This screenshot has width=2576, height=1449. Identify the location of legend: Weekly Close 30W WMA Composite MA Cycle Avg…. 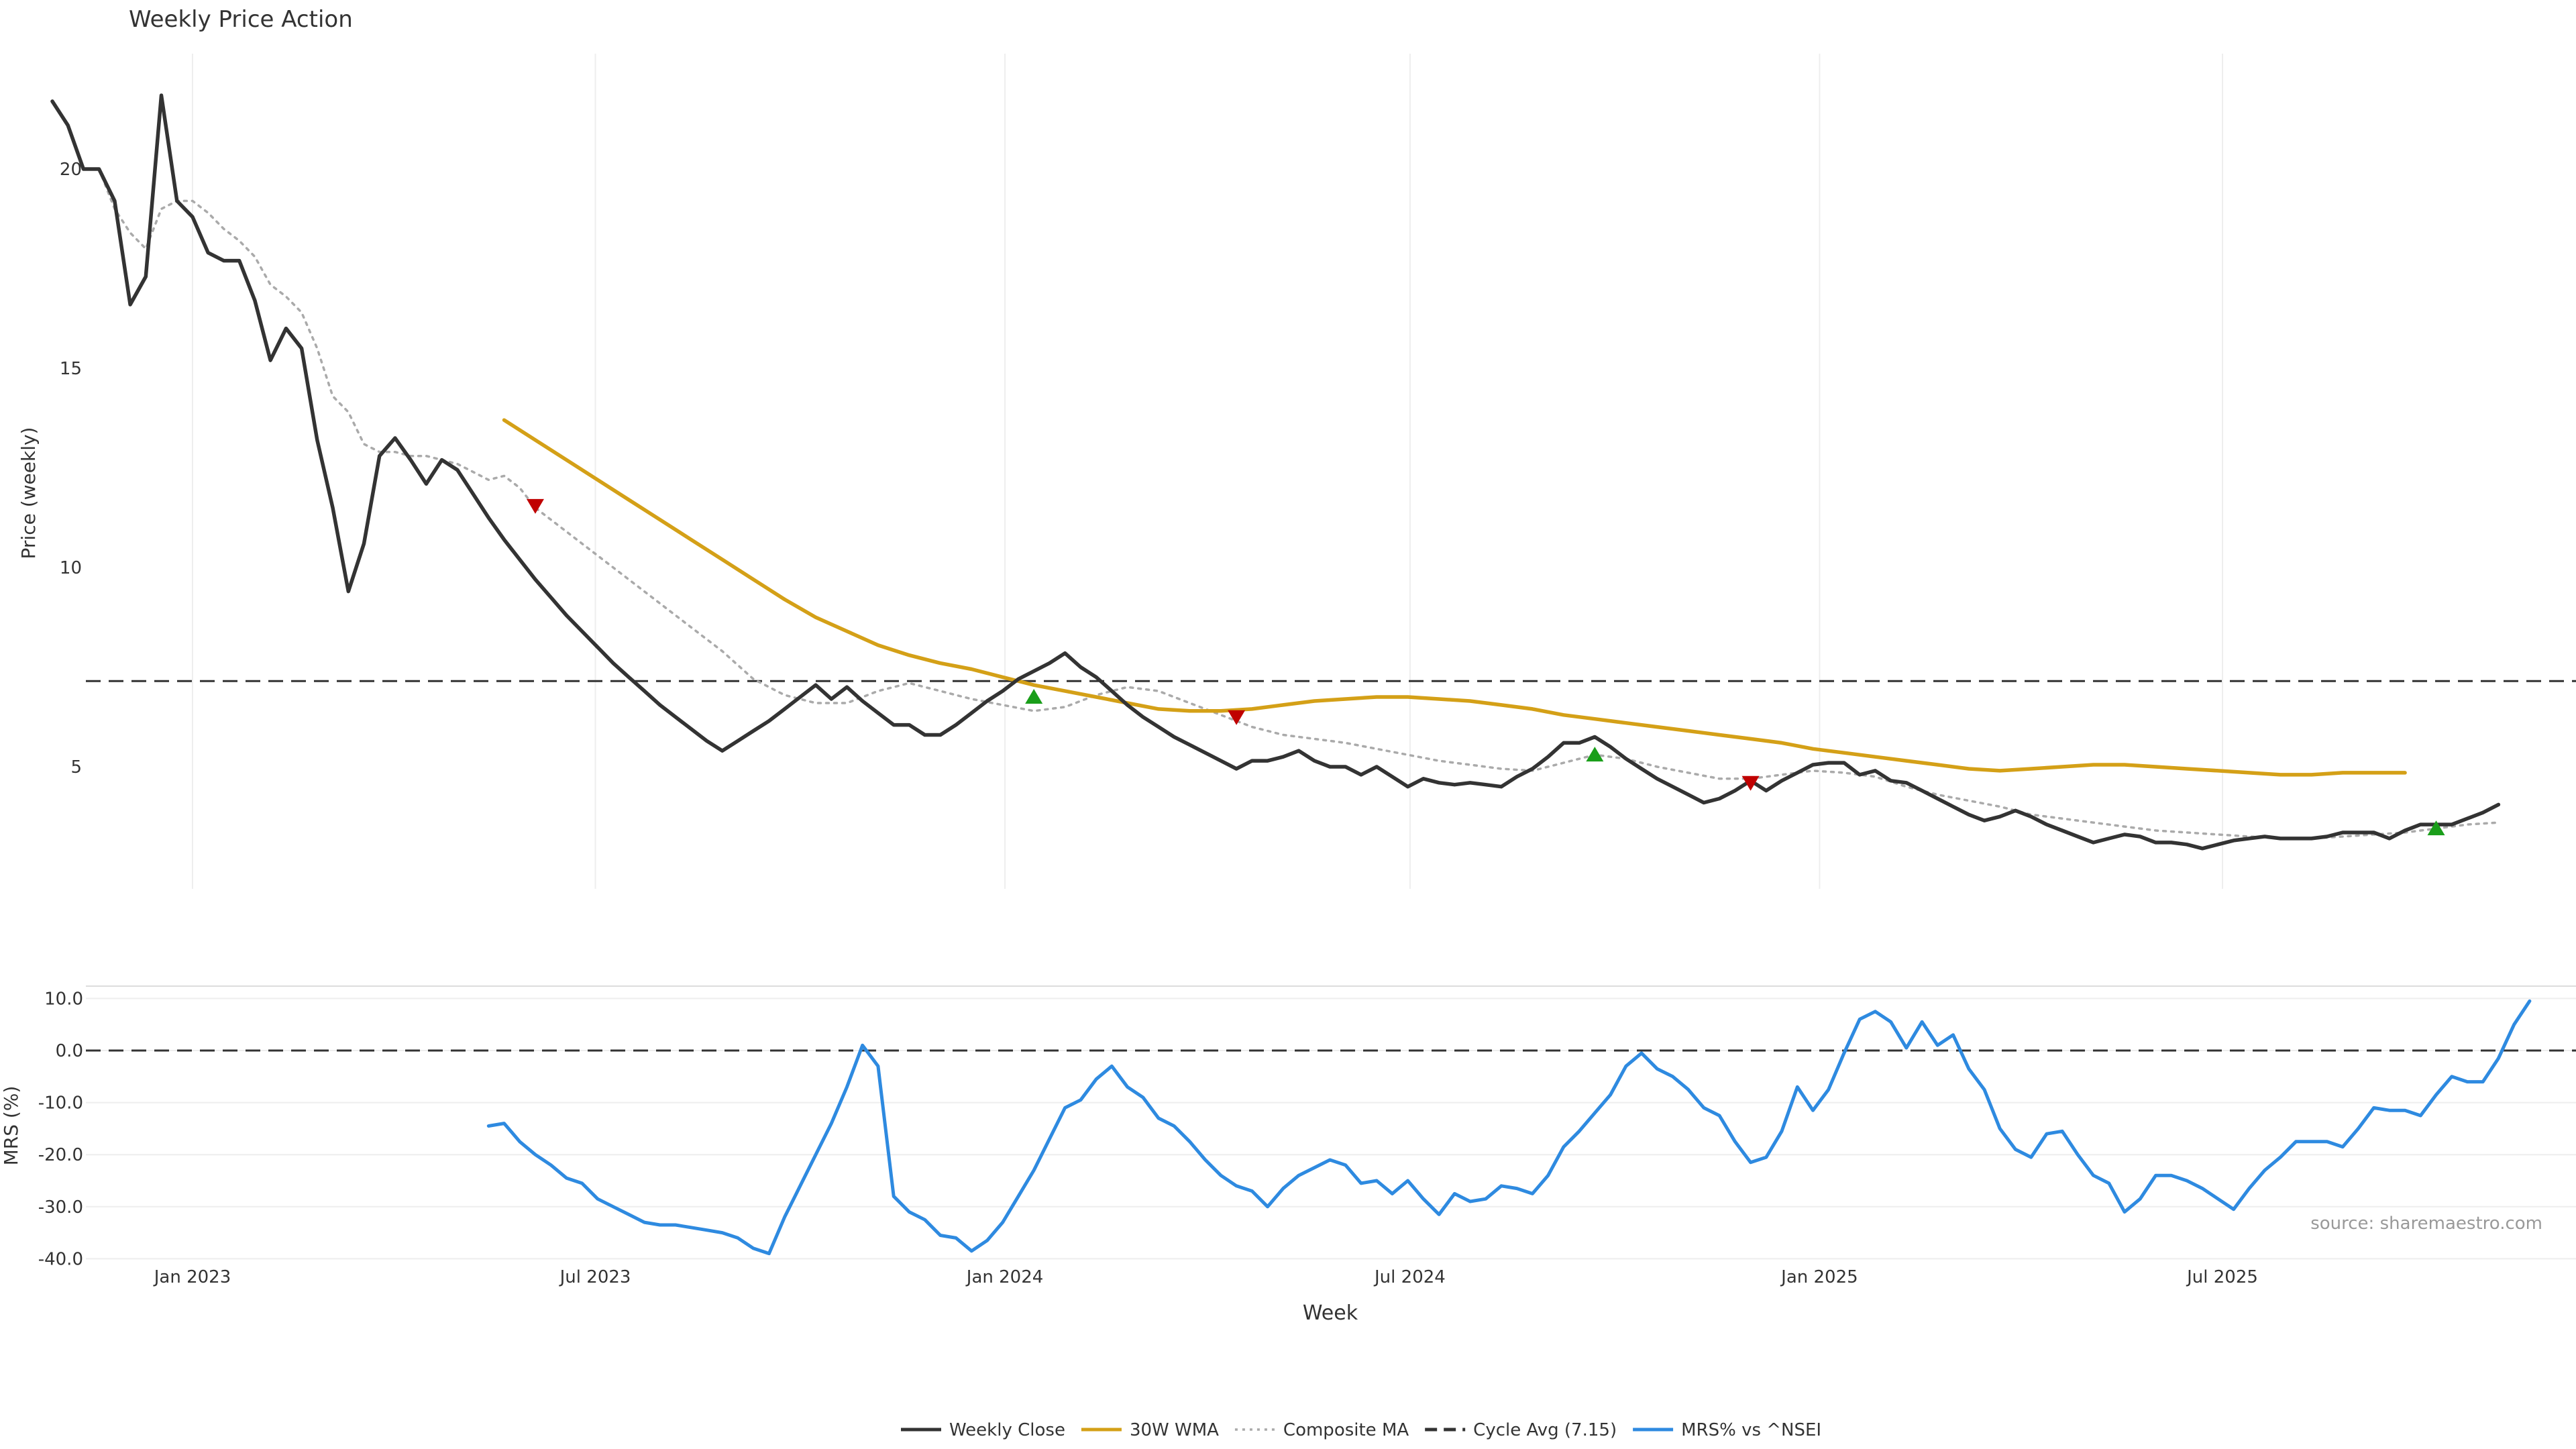
(1361, 1430).